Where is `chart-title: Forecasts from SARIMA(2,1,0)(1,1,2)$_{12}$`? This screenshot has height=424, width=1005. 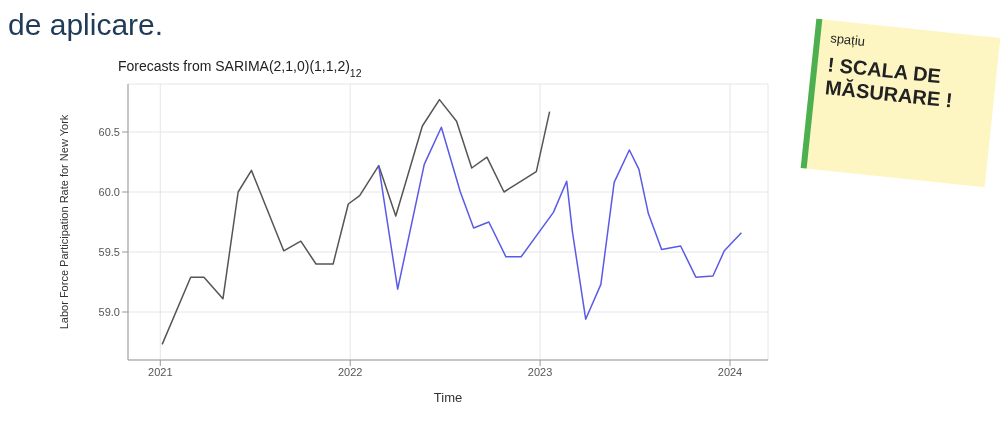
chart-title: Forecasts from SARIMA(2,1,0)(1,1,2)$_{12}$ is located at coordinates (240, 68).